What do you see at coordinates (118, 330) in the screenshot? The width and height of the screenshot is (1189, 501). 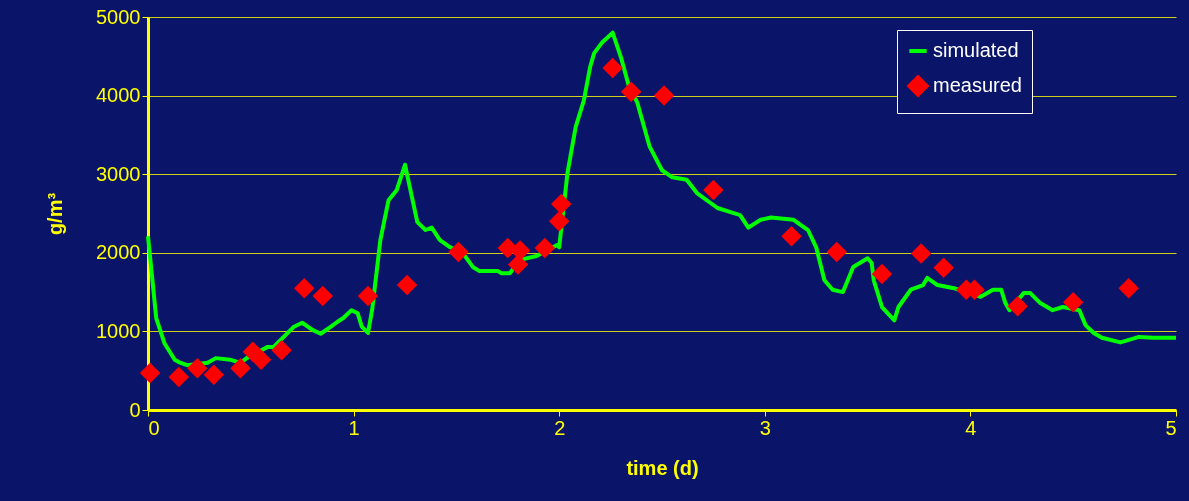 I see `y-tick-label: 1000` at bounding box center [118, 330].